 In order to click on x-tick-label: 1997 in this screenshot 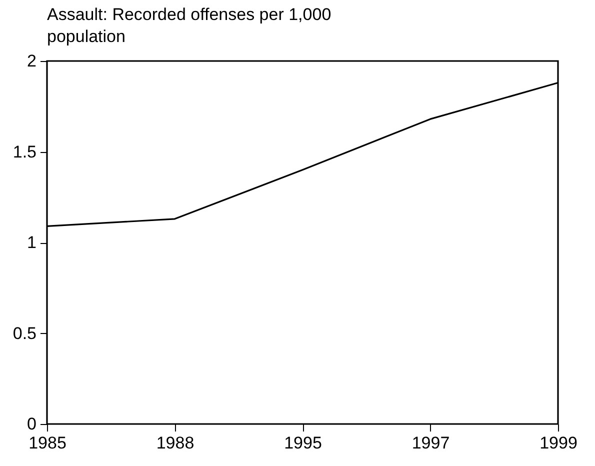, I will do `click(431, 443)`.